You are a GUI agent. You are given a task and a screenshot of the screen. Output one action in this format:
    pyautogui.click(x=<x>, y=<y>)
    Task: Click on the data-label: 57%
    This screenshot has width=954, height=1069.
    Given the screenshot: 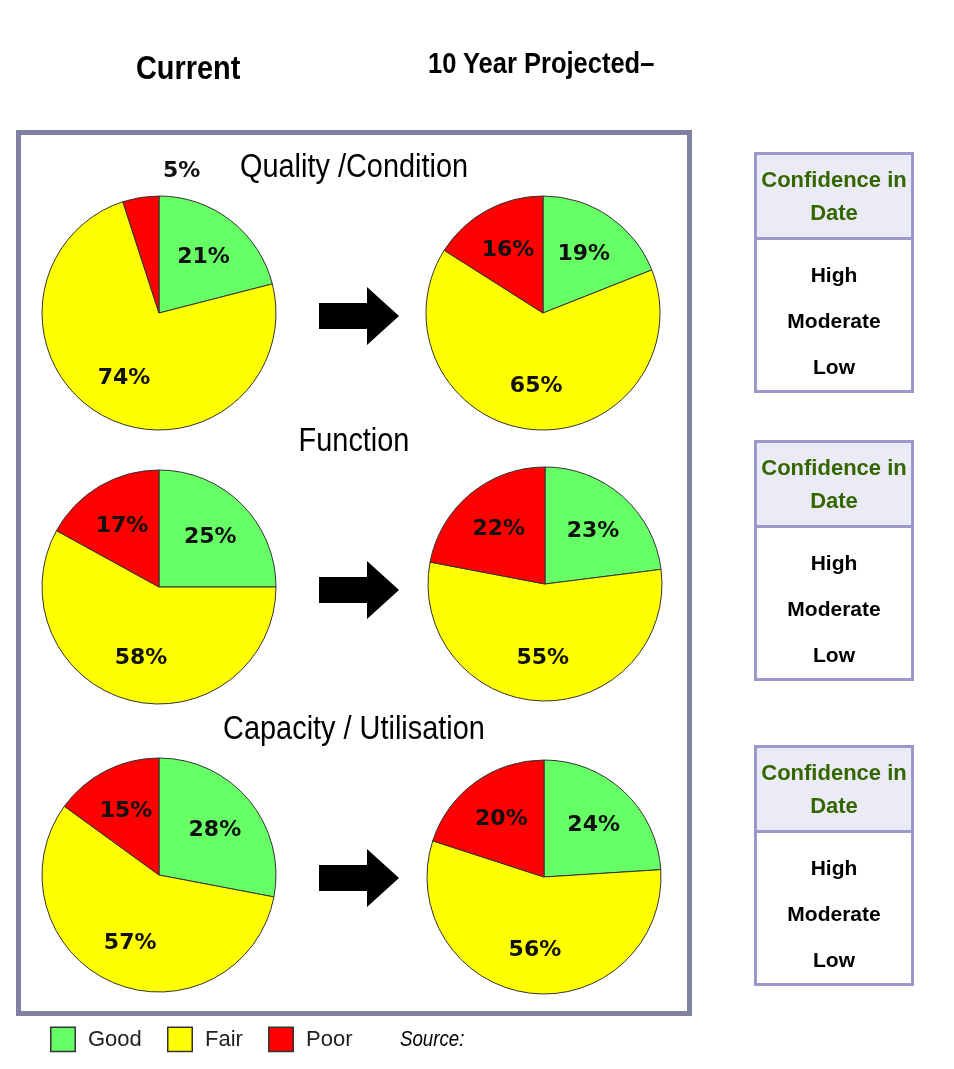 What is the action you would take?
    pyautogui.click(x=130, y=941)
    